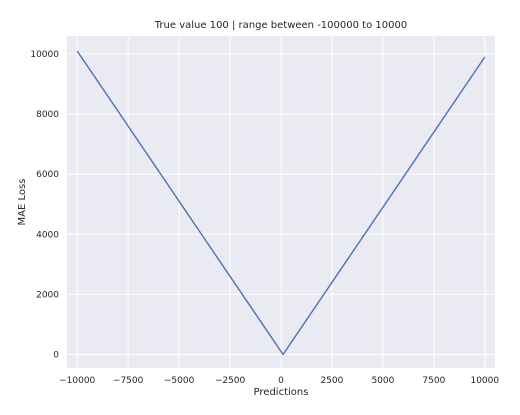  Describe the element at coordinates (44, 55) in the screenshot. I see `y-tick-label: 10000` at that location.